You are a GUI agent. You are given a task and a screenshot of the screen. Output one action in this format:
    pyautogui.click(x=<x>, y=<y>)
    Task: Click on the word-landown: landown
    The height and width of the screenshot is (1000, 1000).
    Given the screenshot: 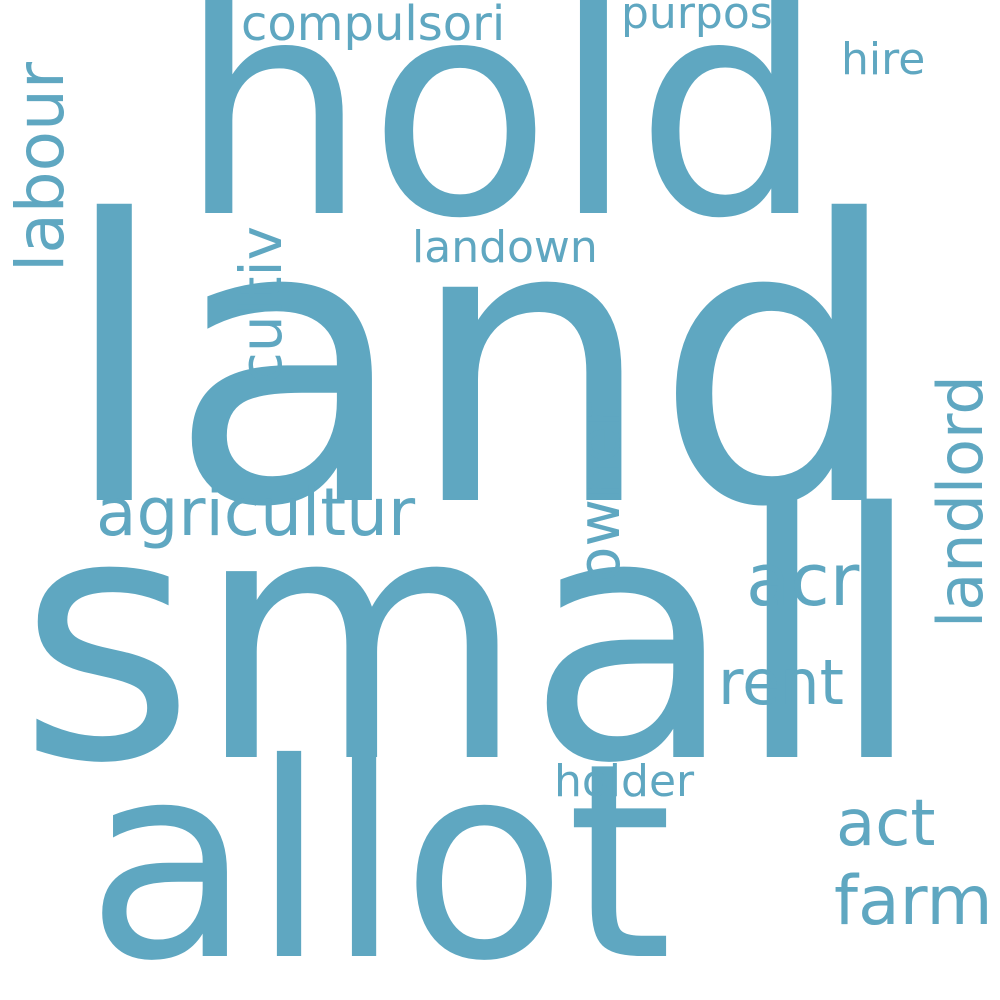 What is the action you would take?
    pyautogui.click(x=505, y=247)
    